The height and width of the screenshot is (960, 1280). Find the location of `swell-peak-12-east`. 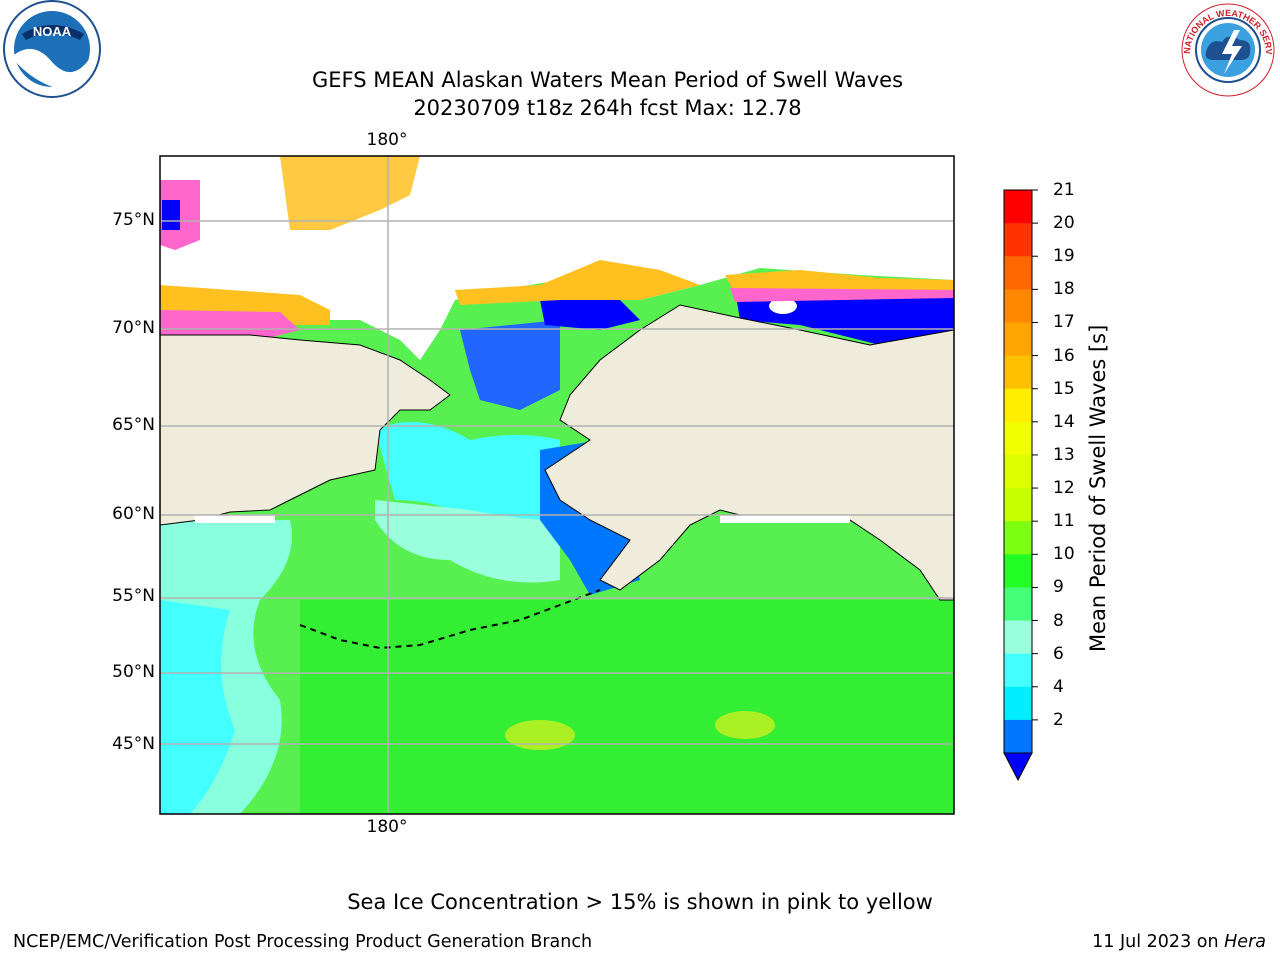

swell-peak-12-east is located at coordinates (745, 725).